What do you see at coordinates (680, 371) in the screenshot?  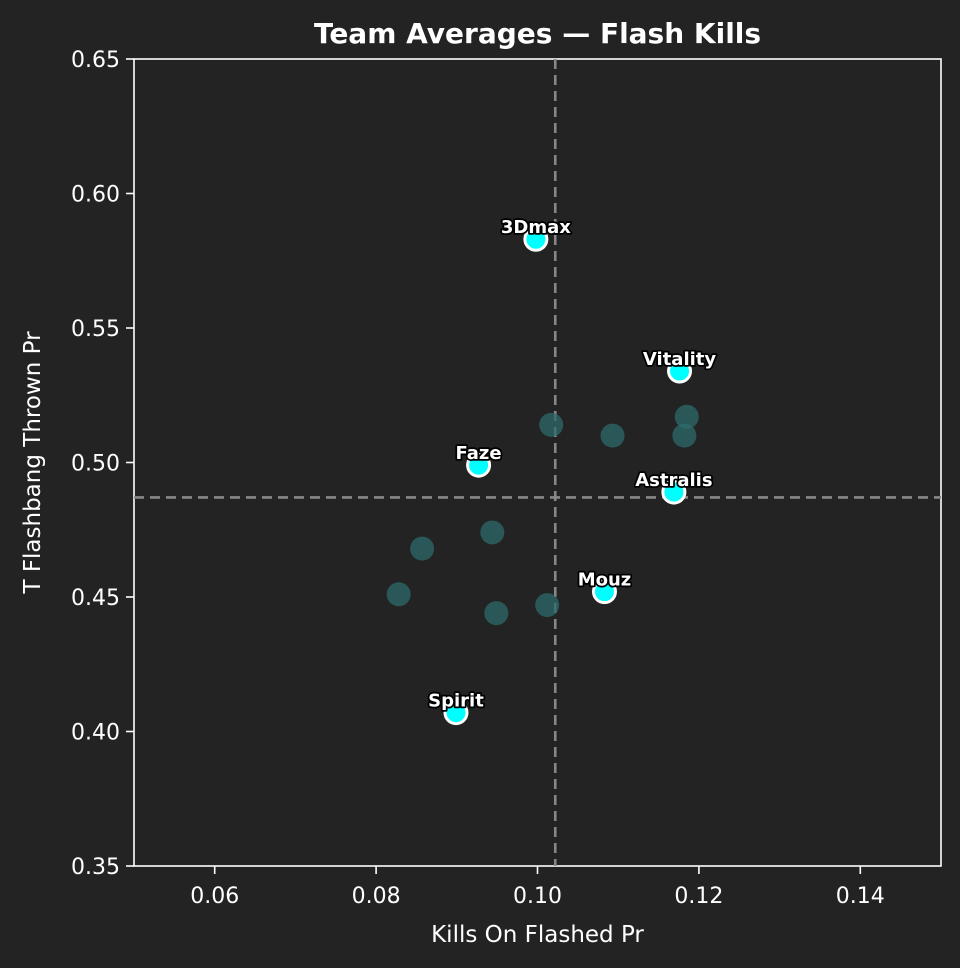 I see `team-point-vitality` at bounding box center [680, 371].